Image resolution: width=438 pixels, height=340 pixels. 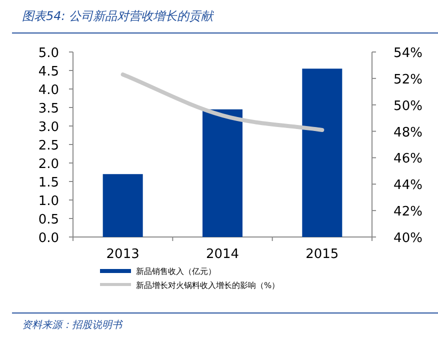 What do you see at coordinates (322, 254) in the screenshot?
I see `x-tick-label: 2015` at bounding box center [322, 254].